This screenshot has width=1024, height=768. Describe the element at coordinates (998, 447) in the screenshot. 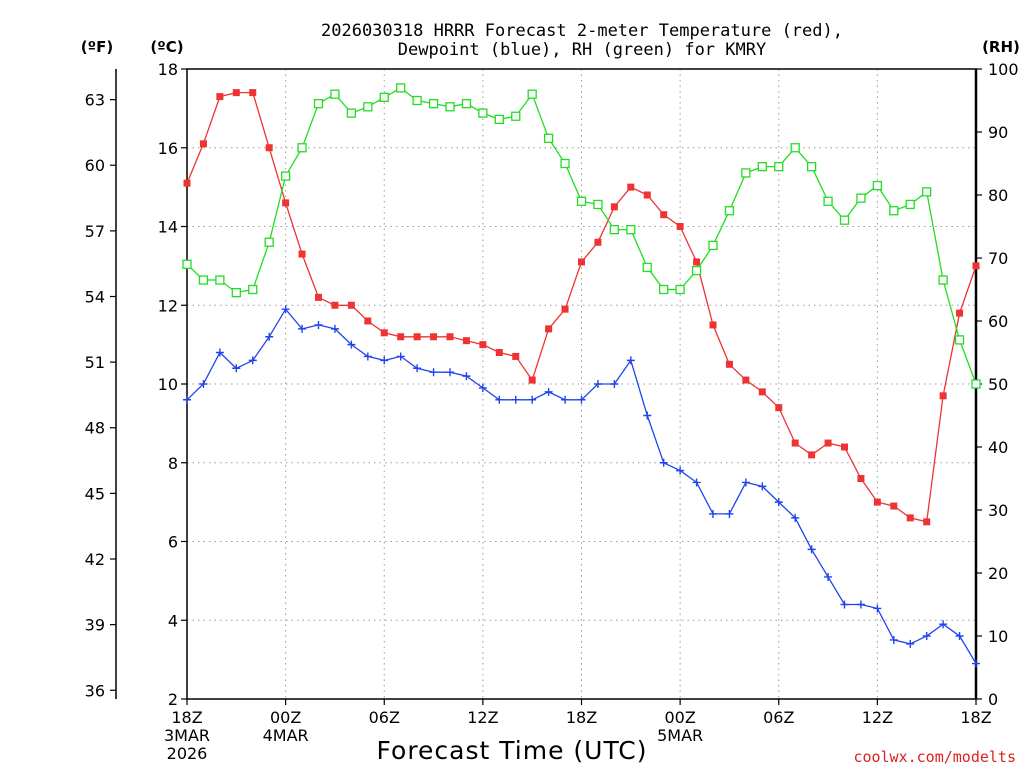

I see `rh-tick-label: 40` at that location.